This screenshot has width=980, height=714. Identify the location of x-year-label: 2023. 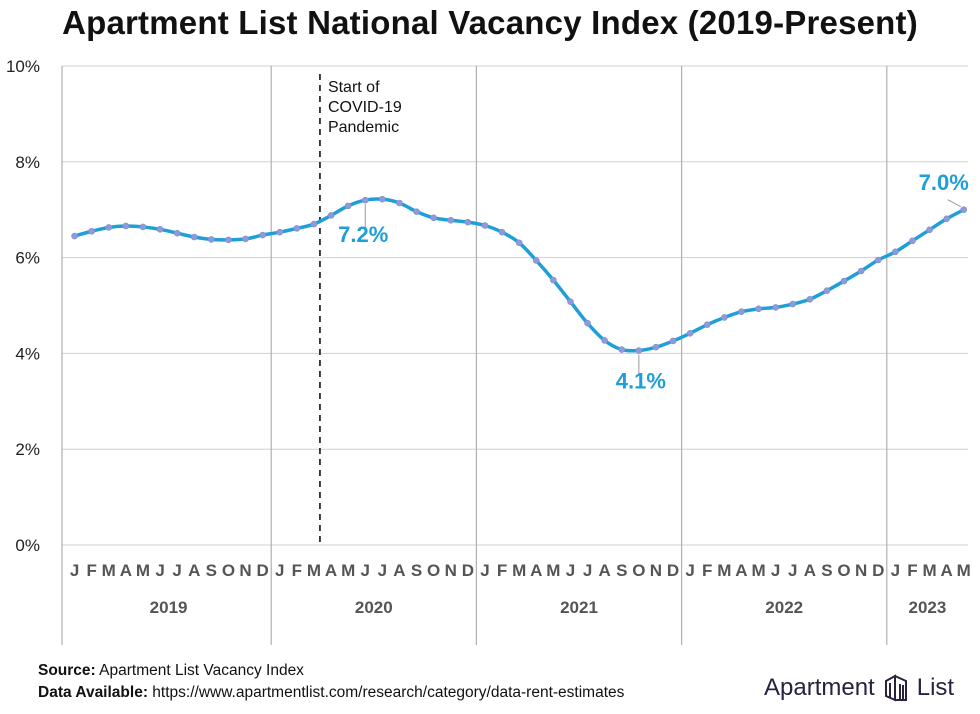
(927, 607).